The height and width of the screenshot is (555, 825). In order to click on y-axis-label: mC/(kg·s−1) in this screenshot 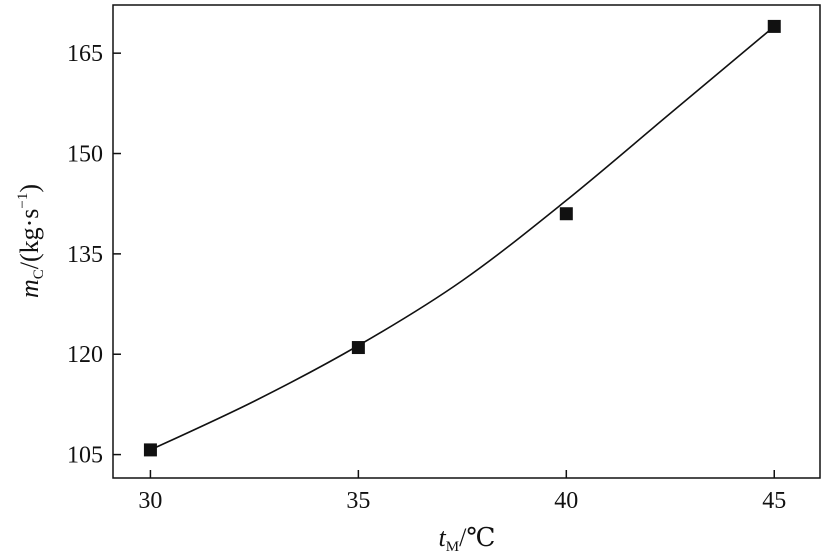, I will do `click(31, 241)`.